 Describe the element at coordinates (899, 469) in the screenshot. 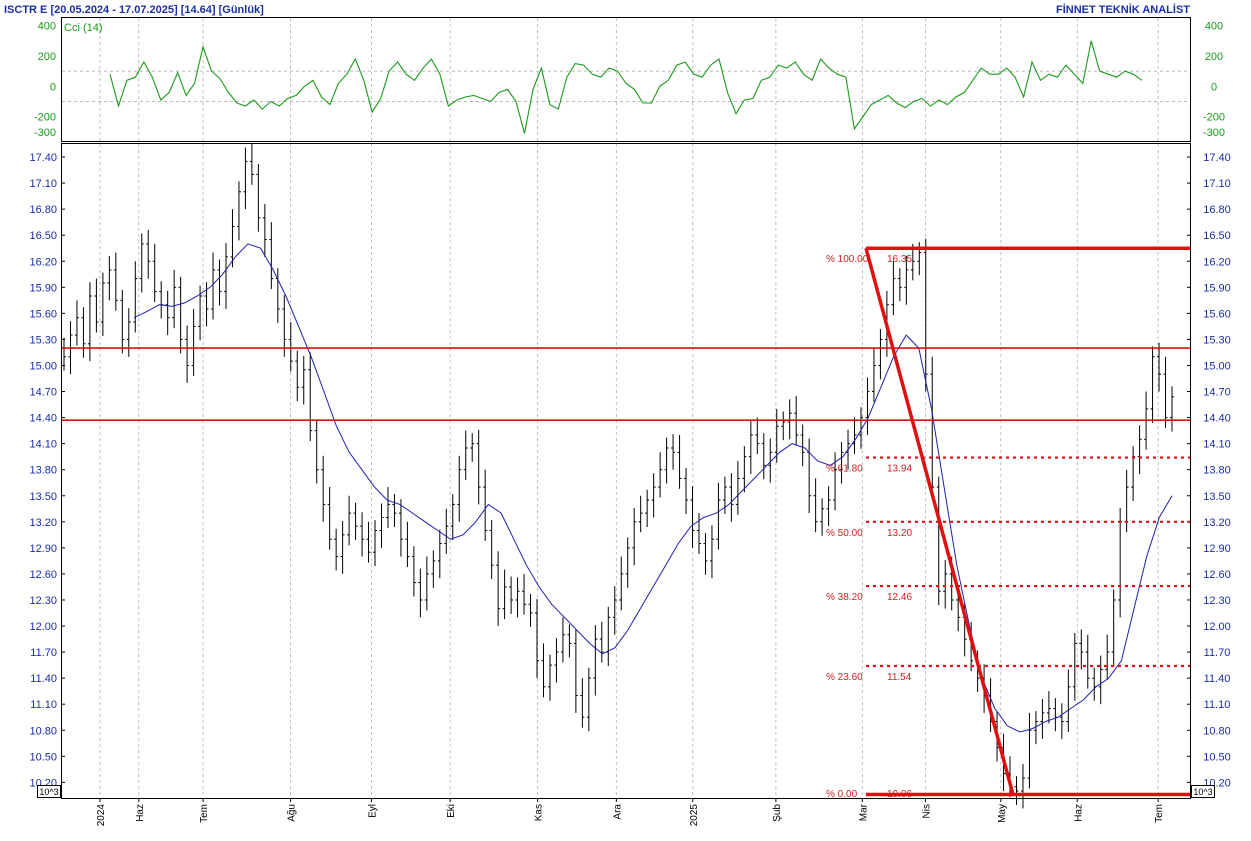

I see `fib-value-label: 13.94` at that location.